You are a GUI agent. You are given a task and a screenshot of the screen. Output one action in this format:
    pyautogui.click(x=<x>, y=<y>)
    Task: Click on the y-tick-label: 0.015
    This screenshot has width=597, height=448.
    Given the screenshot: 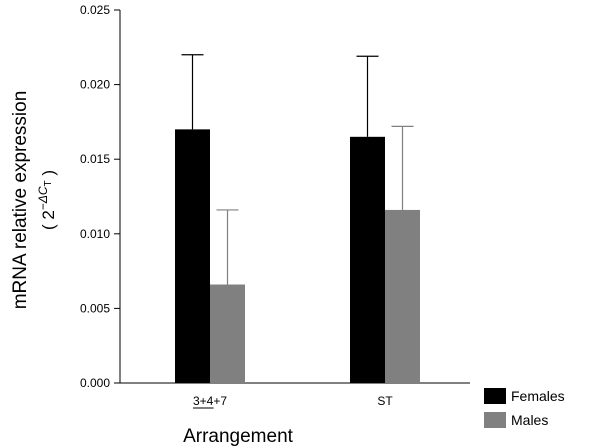 What is the action you would take?
    pyautogui.click(x=95, y=159)
    